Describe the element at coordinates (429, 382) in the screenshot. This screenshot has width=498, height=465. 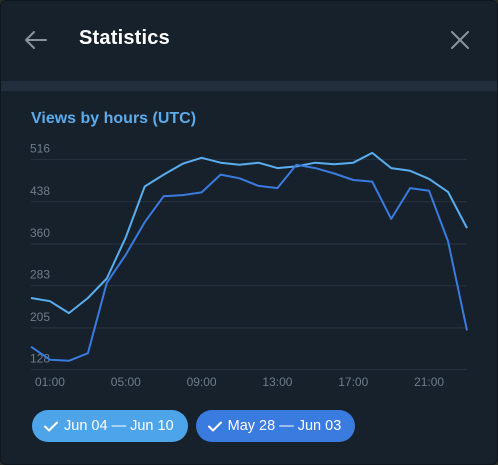
I see `x-tick-label: 21:00` at that location.